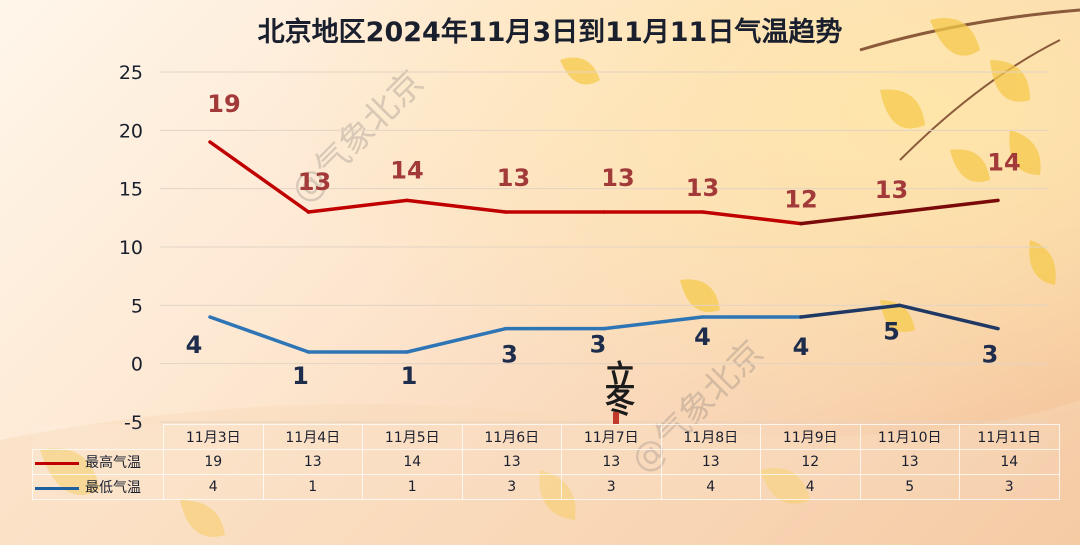 The height and width of the screenshot is (545, 1080). I want to click on lidong-stamp: 立冬, so click(616, 392).